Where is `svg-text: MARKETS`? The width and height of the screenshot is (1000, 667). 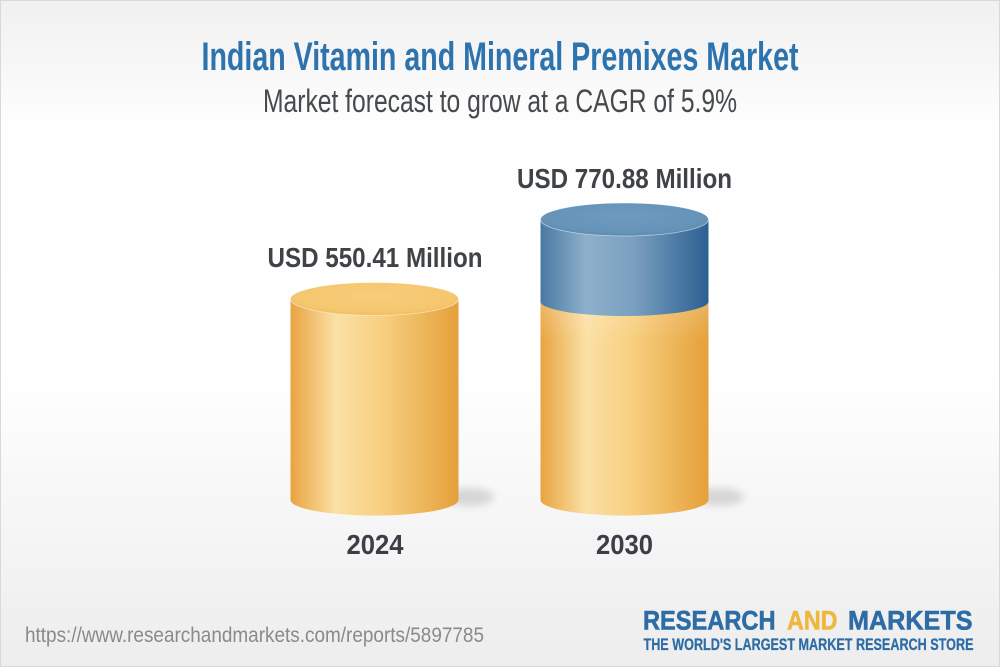
svg-text: MARKETS is located at coordinates (910, 621).